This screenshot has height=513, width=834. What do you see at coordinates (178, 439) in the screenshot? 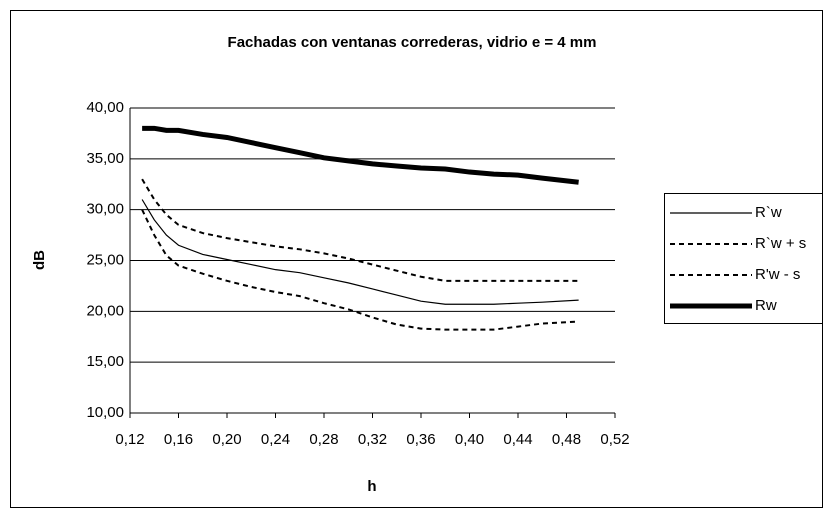
I see `x-tick-label: 0,16` at bounding box center [178, 439].